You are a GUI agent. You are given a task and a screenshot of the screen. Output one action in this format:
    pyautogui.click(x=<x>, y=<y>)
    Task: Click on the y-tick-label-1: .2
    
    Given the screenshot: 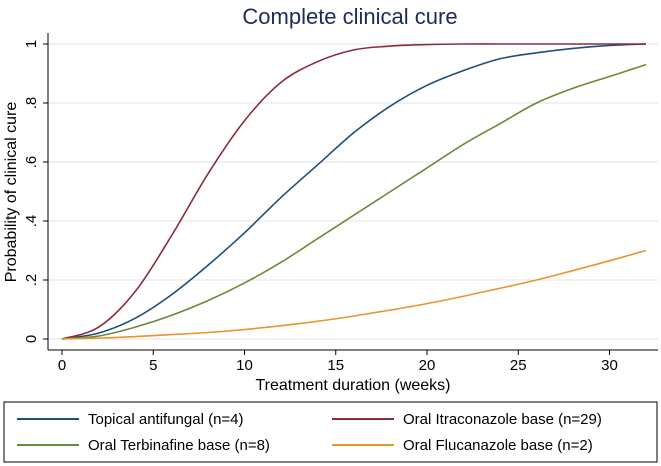 What is the action you would take?
    pyautogui.click(x=31, y=280)
    